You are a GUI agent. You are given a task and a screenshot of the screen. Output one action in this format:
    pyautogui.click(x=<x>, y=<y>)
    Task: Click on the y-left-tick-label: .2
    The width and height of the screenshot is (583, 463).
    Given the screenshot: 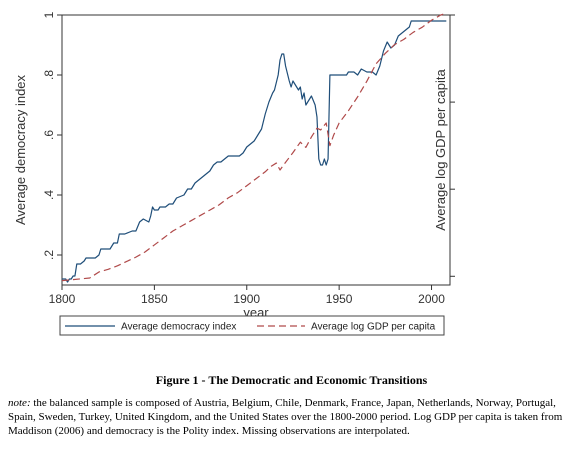 What is the action you would take?
    pyautogui.click(x=49, y=255)
    